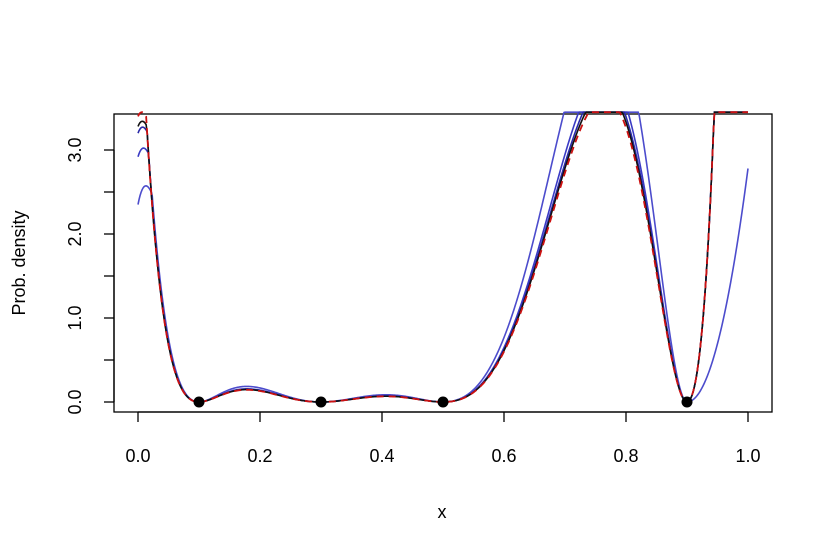 This screenshot has width=830, height=554. I want to click on x-axis: 0.0 0.2 0.4 0.6 0.8 1.0, so click(443, 438).